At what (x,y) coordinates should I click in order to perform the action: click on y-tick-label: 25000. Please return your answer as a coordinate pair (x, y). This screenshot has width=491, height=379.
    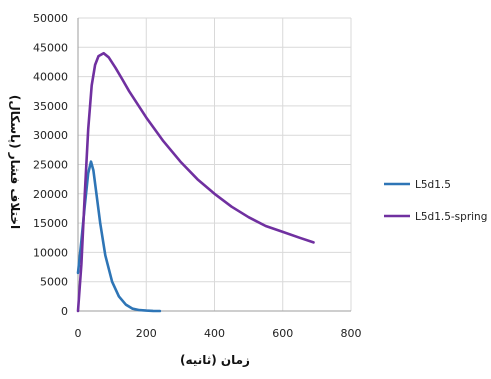
    Looking at the image, I should click on (50, 165).